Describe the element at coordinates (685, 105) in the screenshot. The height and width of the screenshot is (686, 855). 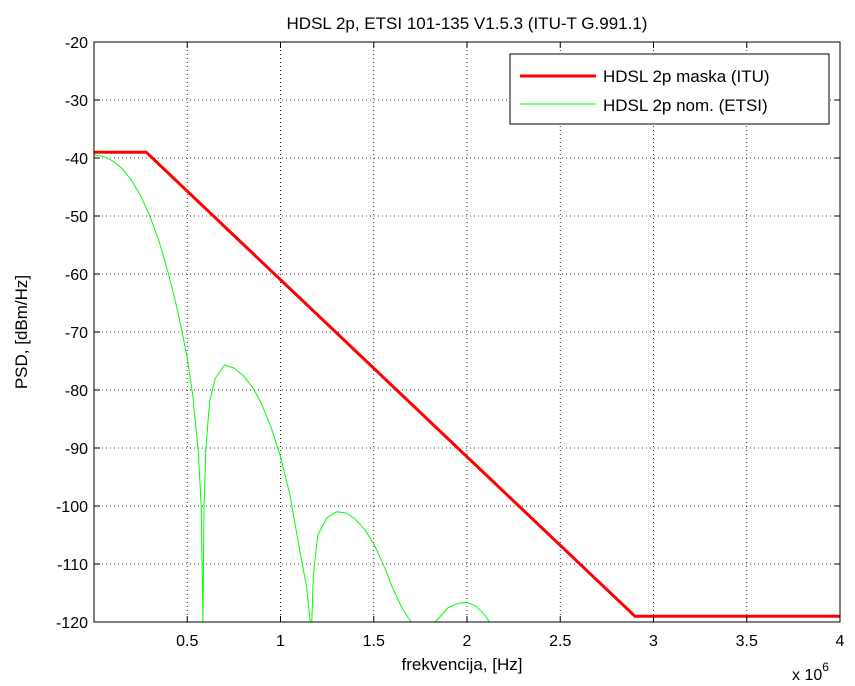
I see `legend-label-1: HDSL 2p nom. (ETSI)` at that location.